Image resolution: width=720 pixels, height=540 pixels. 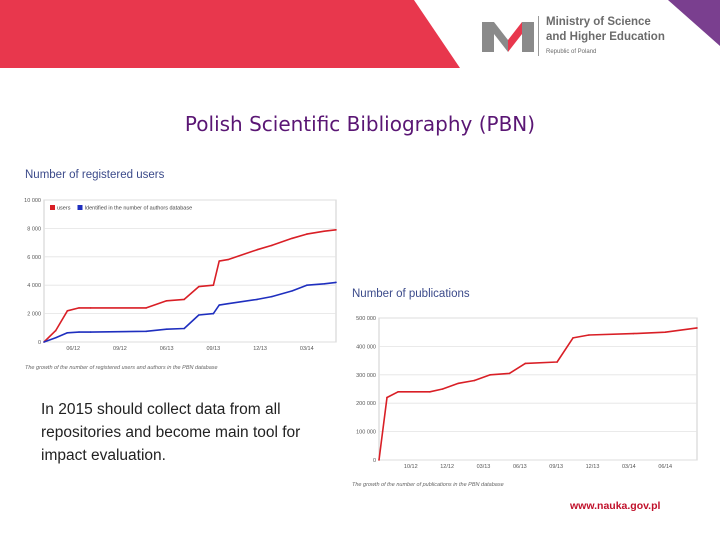 I want to click on users-chart-plot-area, so click(x=190, y=271).